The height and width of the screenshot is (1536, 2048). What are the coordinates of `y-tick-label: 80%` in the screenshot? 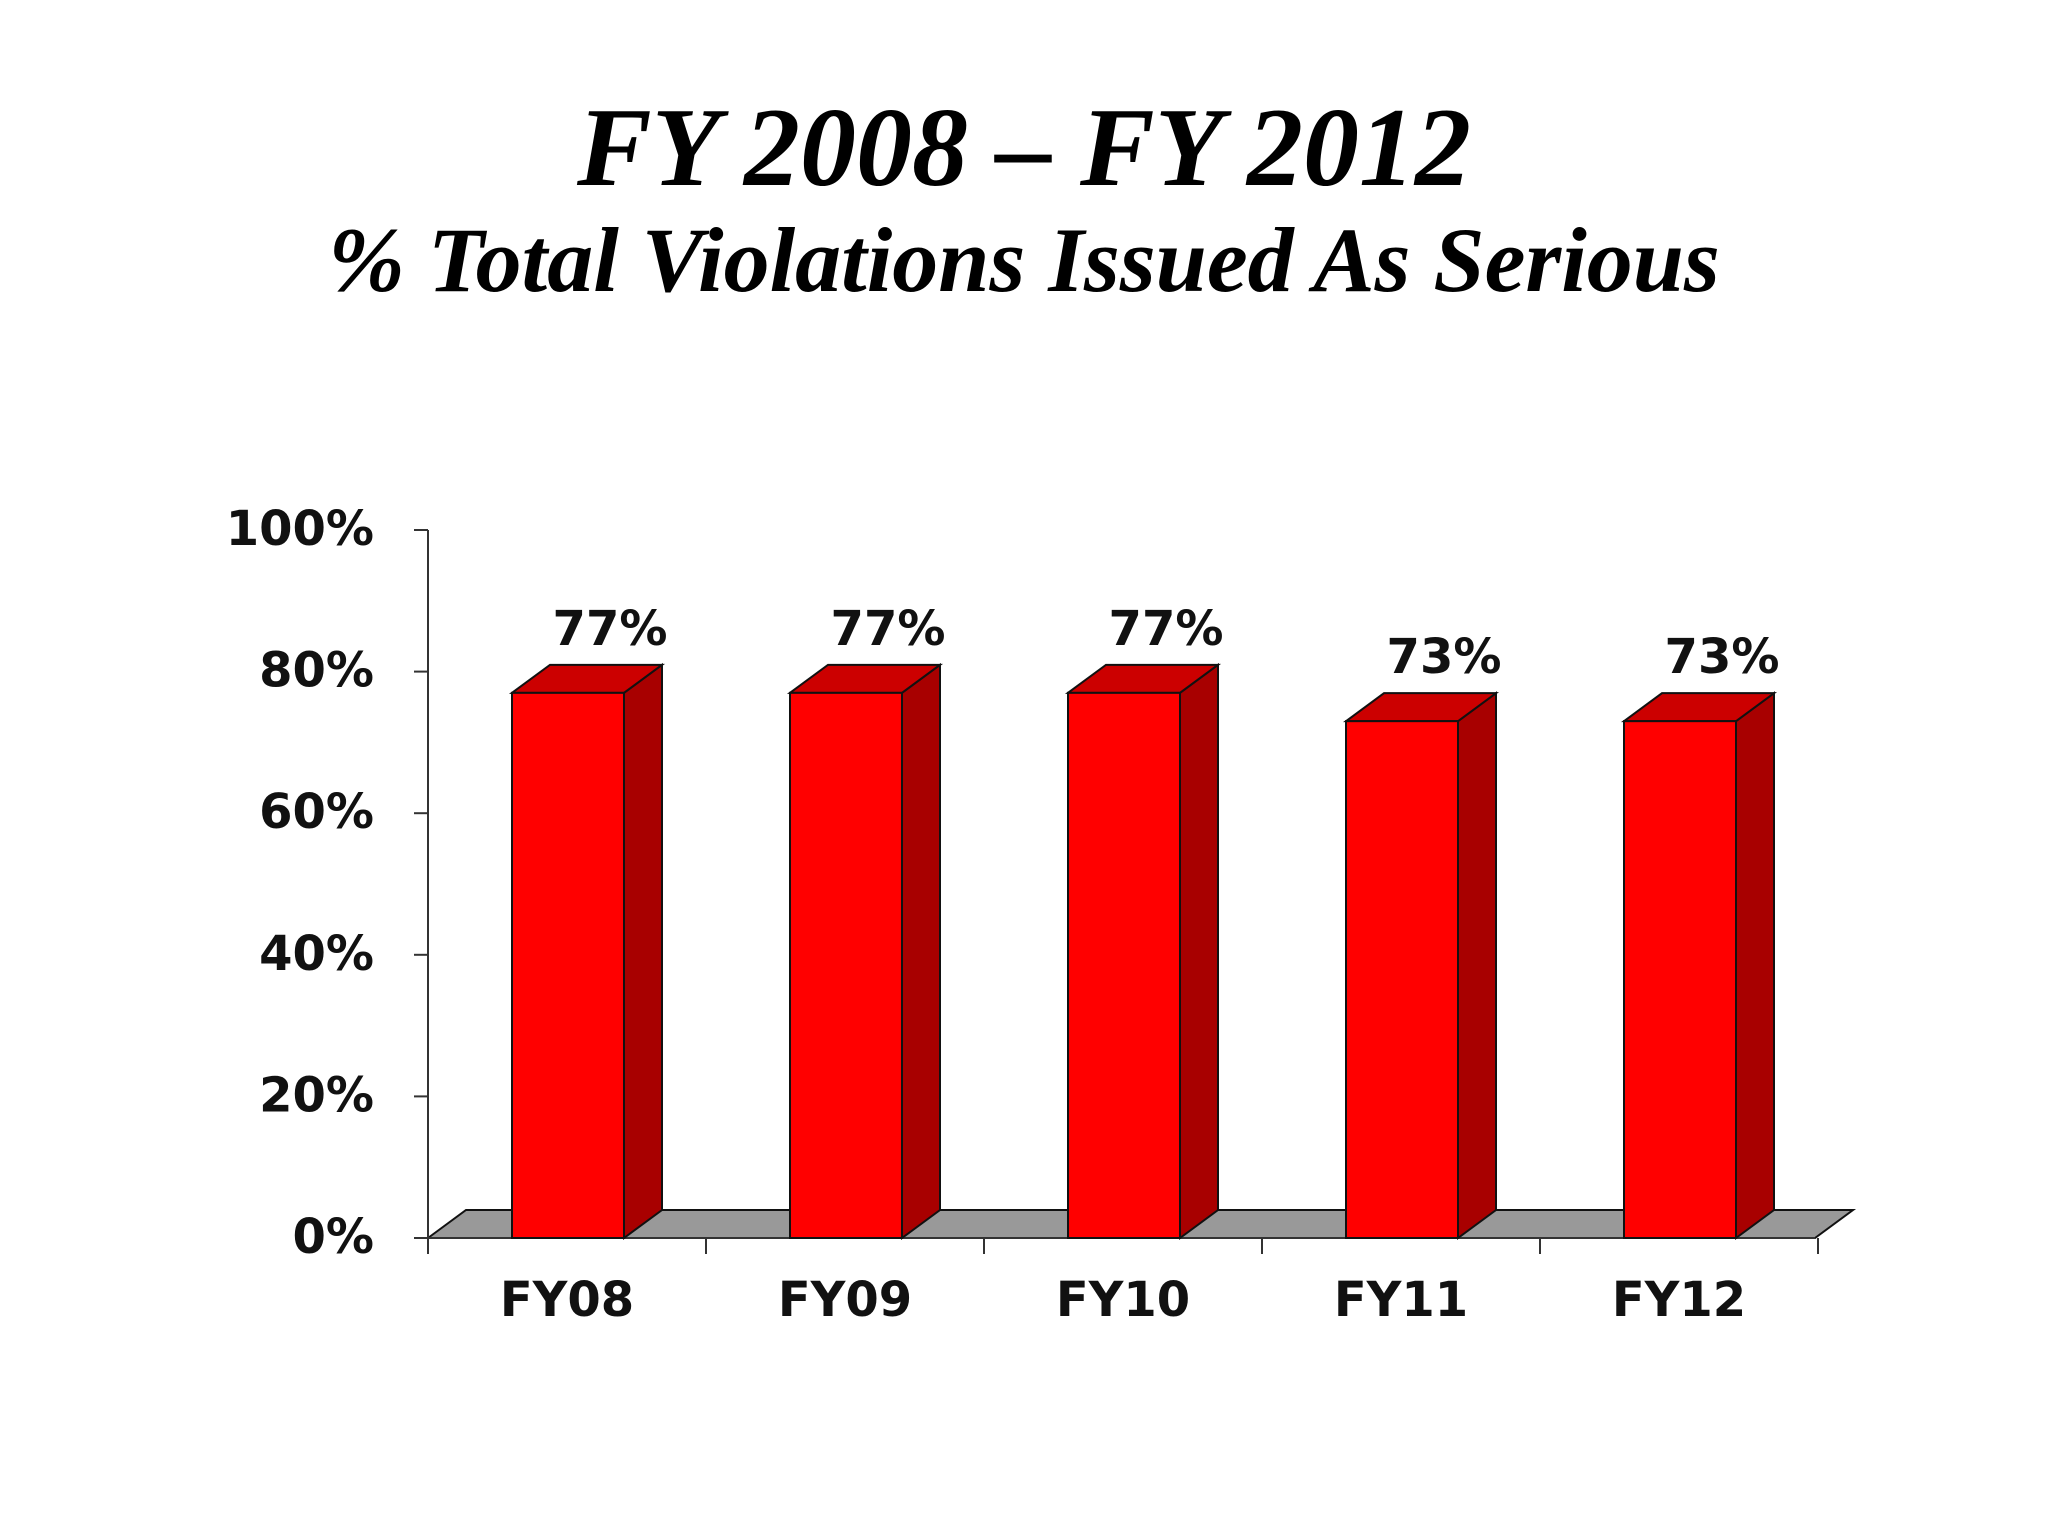 It's located at (316, 671).